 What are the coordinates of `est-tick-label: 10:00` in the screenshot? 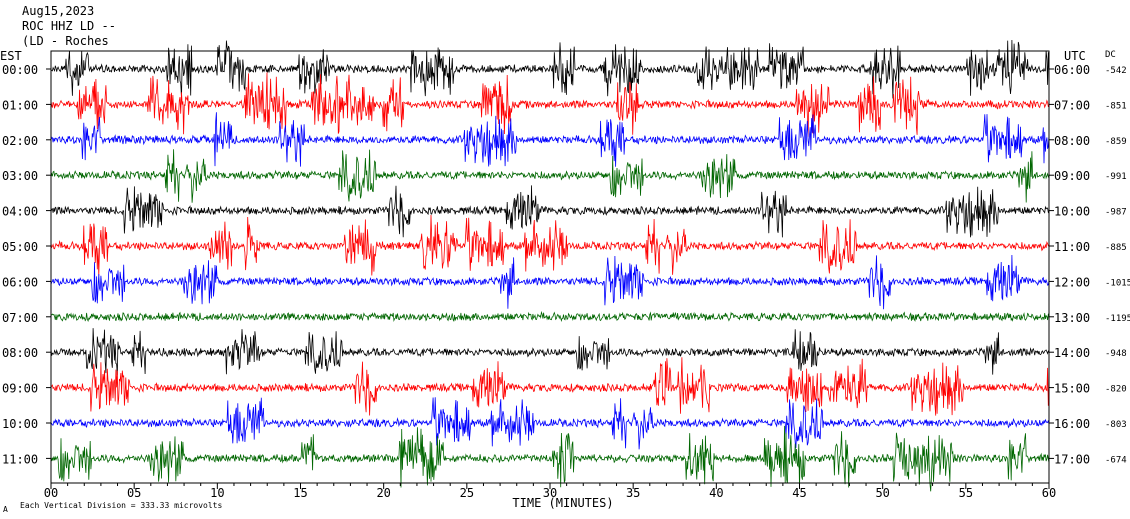 It's located at (20, 424).